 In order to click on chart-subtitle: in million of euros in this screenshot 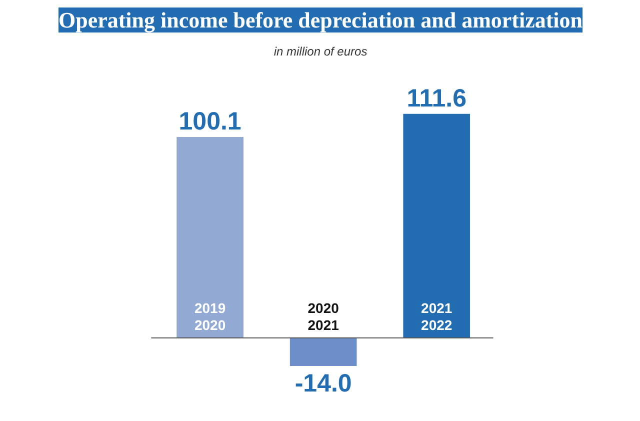, I will do `click(321, 51)`.